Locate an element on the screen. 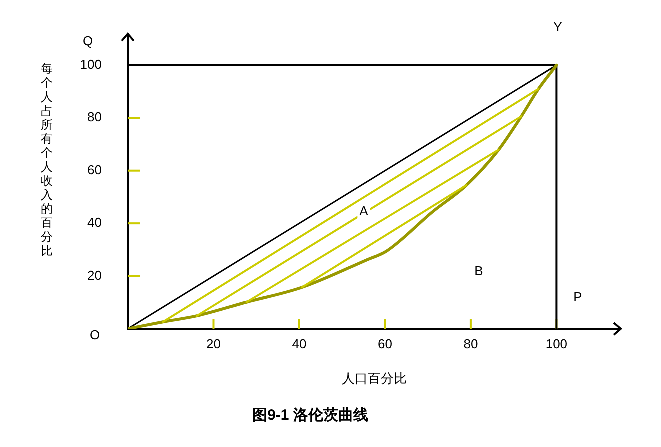 Image resolution: width=661 pixels, height=447 pixels. x-tick-label: 20 is located at coordinates (213, 344).